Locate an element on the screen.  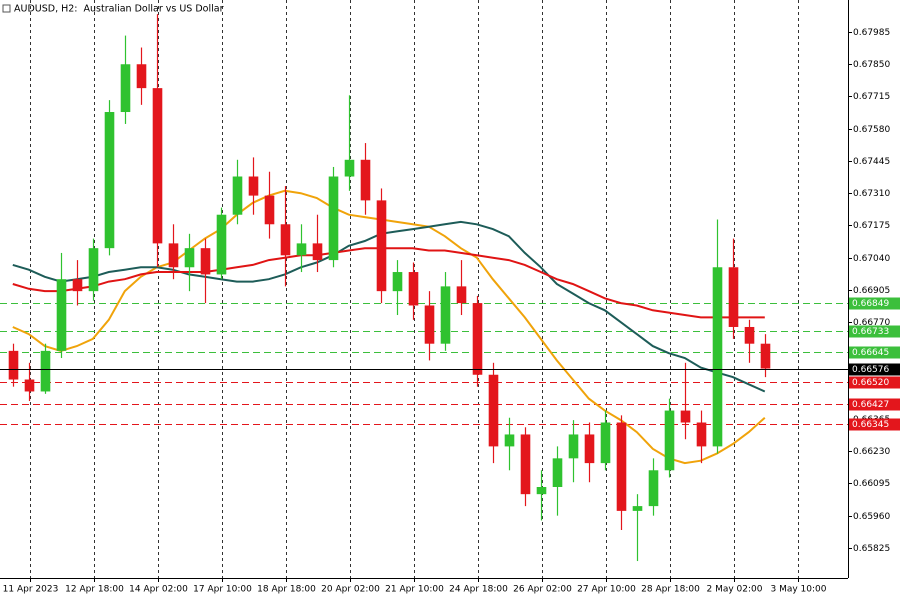
x-tick-label: 21 Apr 10:00 is located at coordinates (414, 590).